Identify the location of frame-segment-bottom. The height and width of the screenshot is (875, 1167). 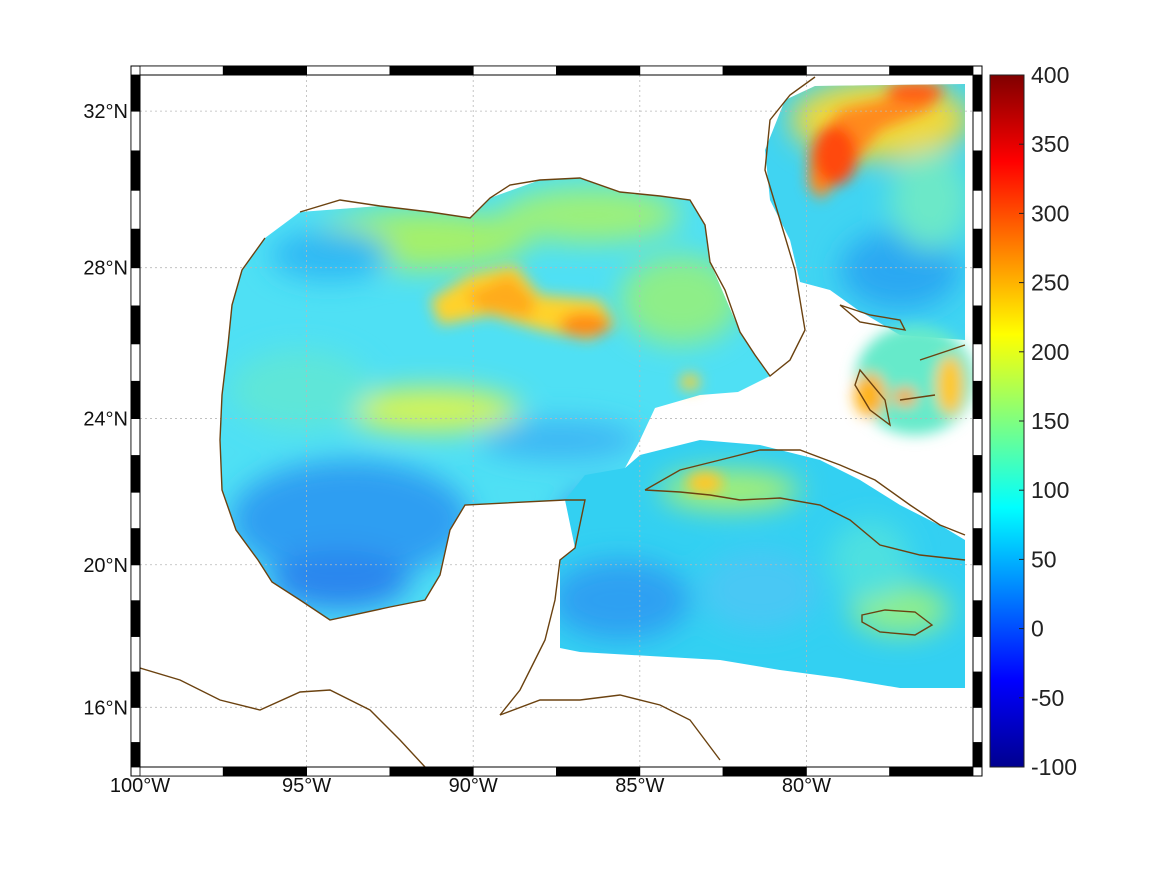
(931, 771).